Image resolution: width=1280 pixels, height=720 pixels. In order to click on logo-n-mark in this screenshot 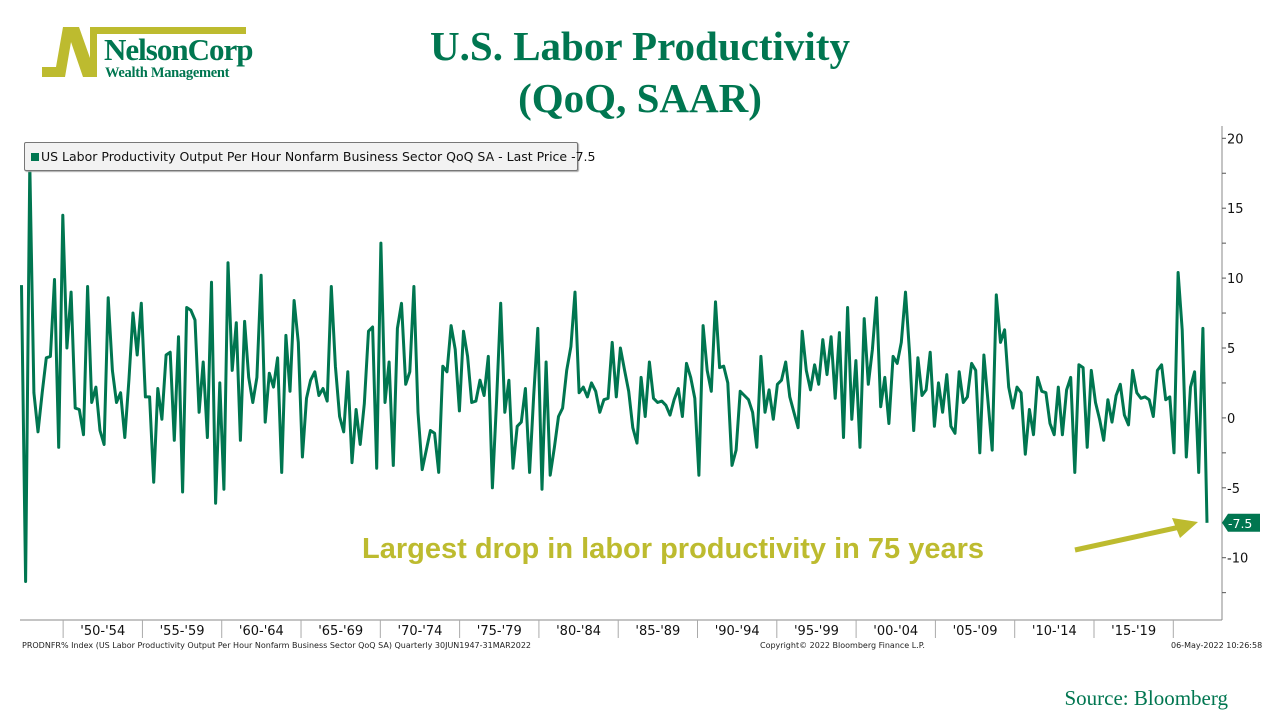, I will do `click(144, 52)`.